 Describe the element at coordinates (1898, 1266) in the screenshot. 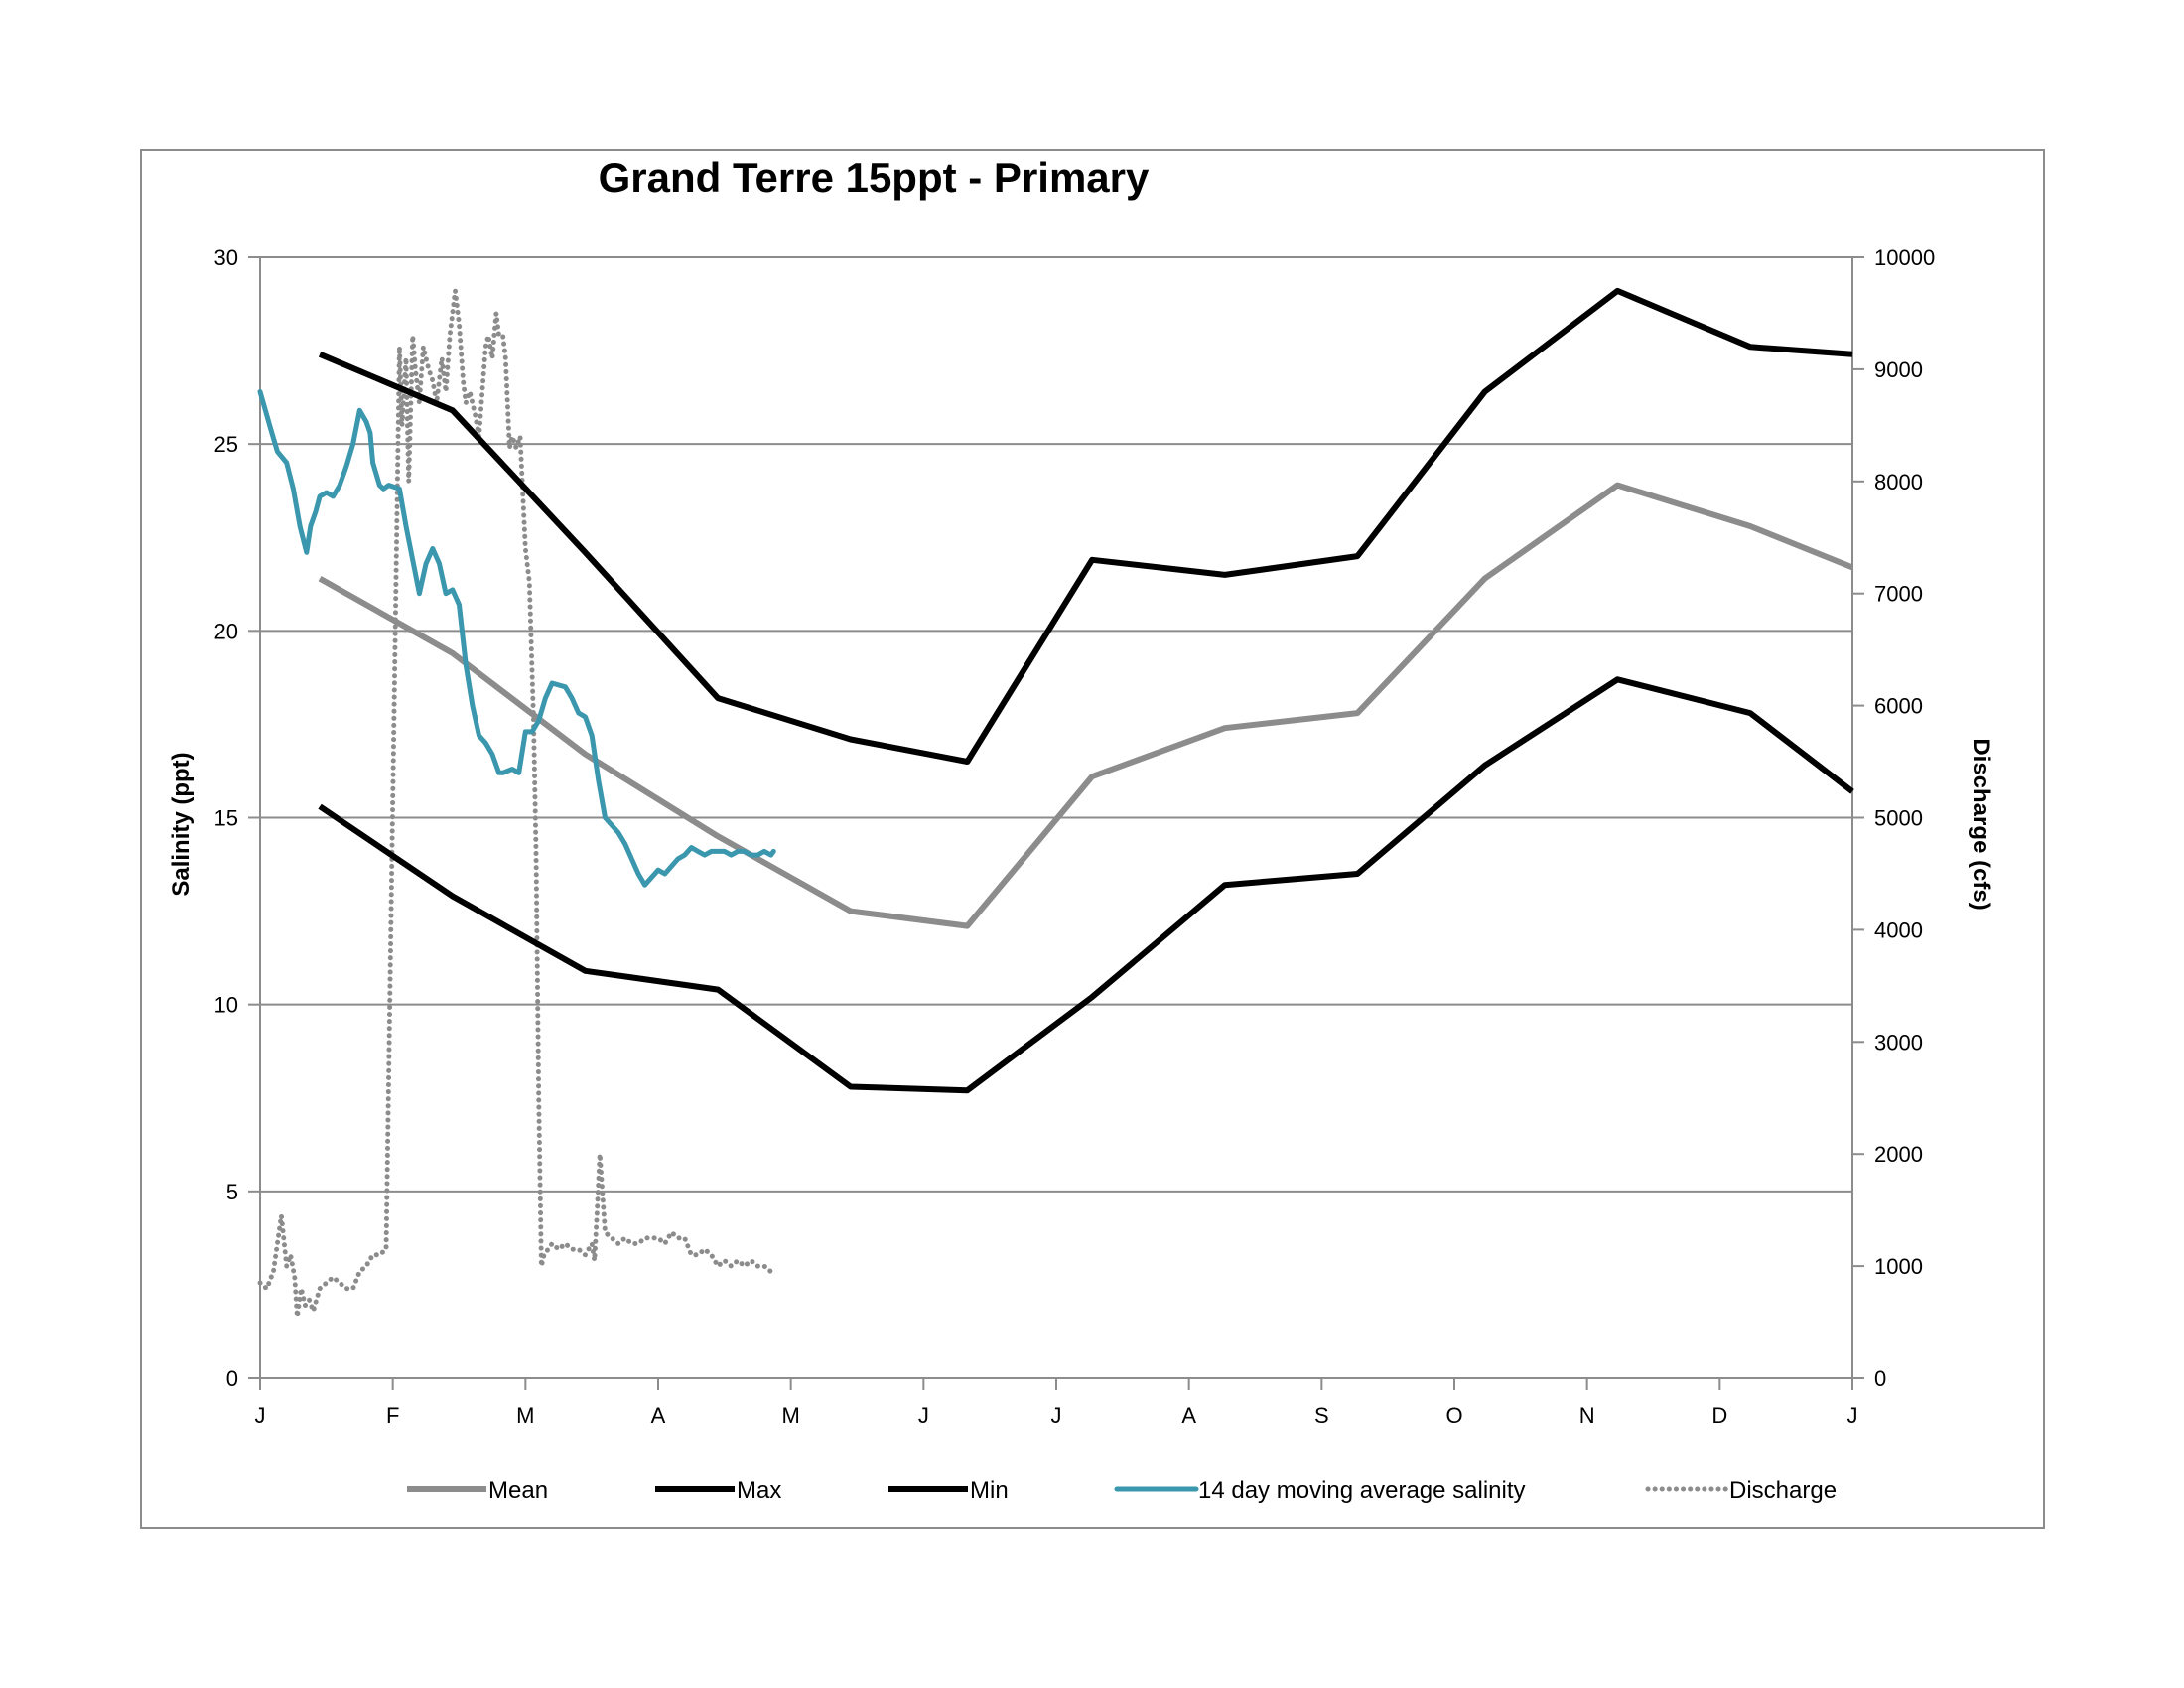

I see `y2-tick-label: 1000` at that location.